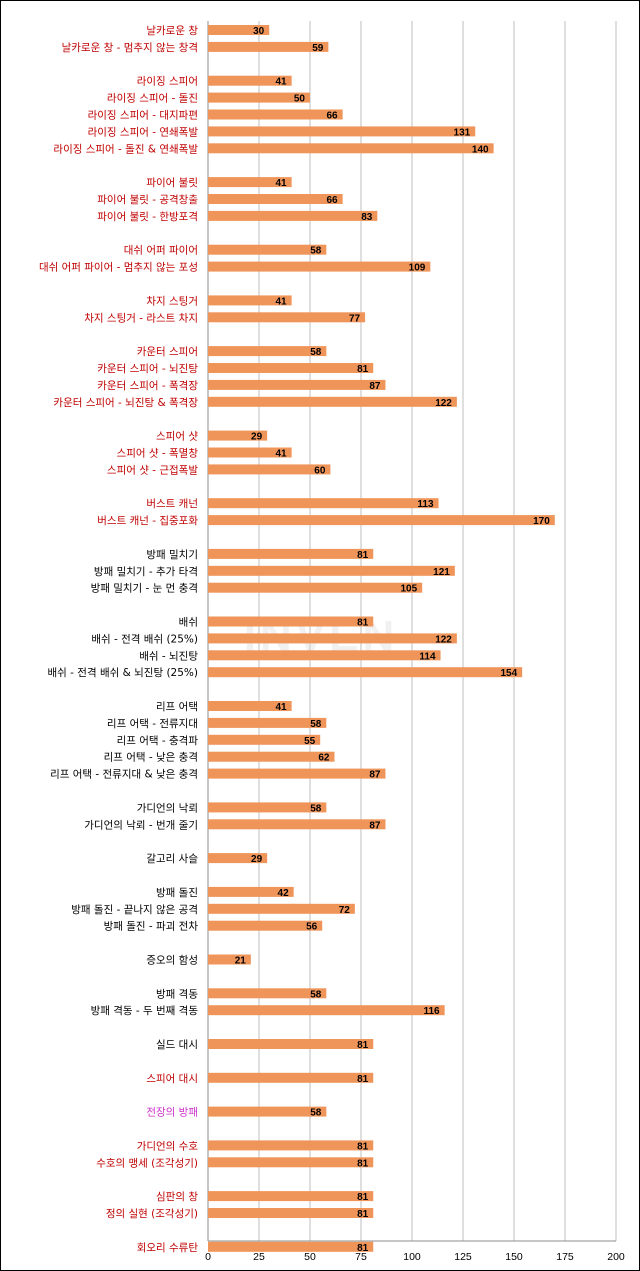  I want to click on category-label: 날카로운 창 - 멈추지 않는 창격, so click(130, 47).